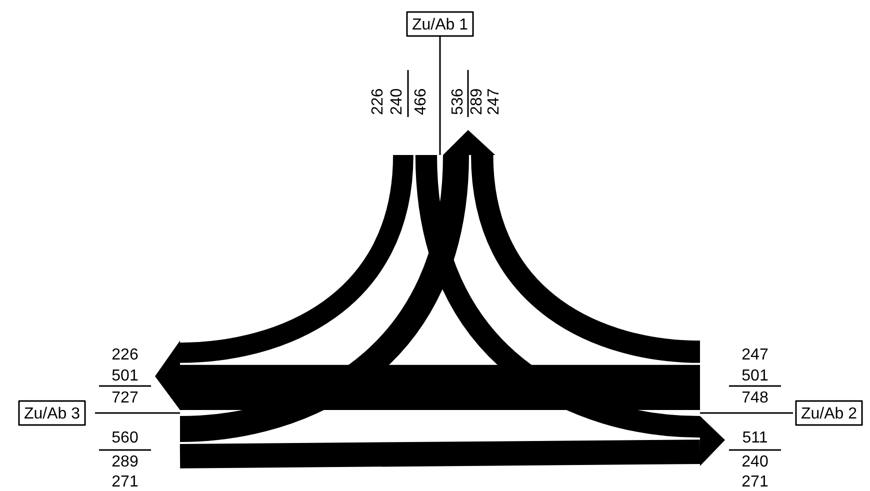 This screenshot has width=870, height=491. Describe the element at coordinates (755, 481) in the screenshot. I see `data-label: 271` at that location.